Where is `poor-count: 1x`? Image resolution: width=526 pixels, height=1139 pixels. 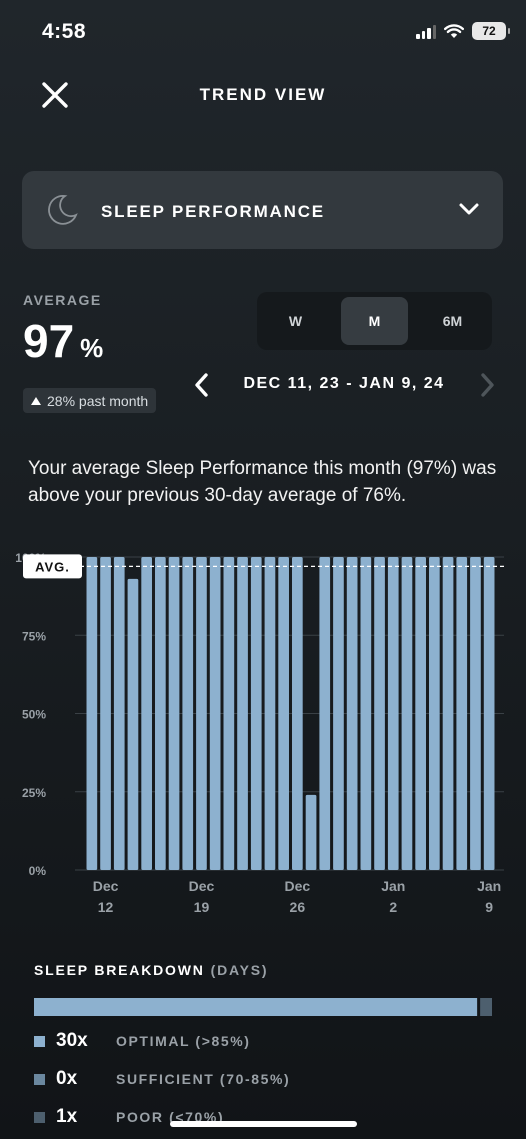 poor-count: 1x is located at coordinates (67, 1116).